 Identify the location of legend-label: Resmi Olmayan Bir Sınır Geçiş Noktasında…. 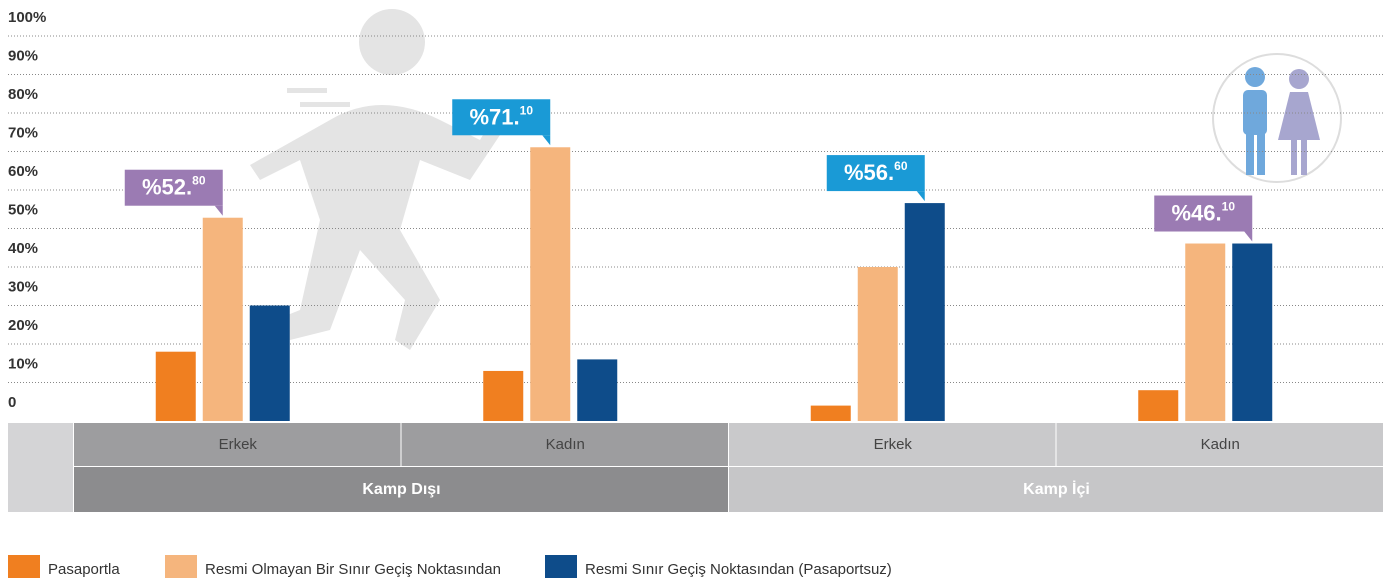
(353, 569).